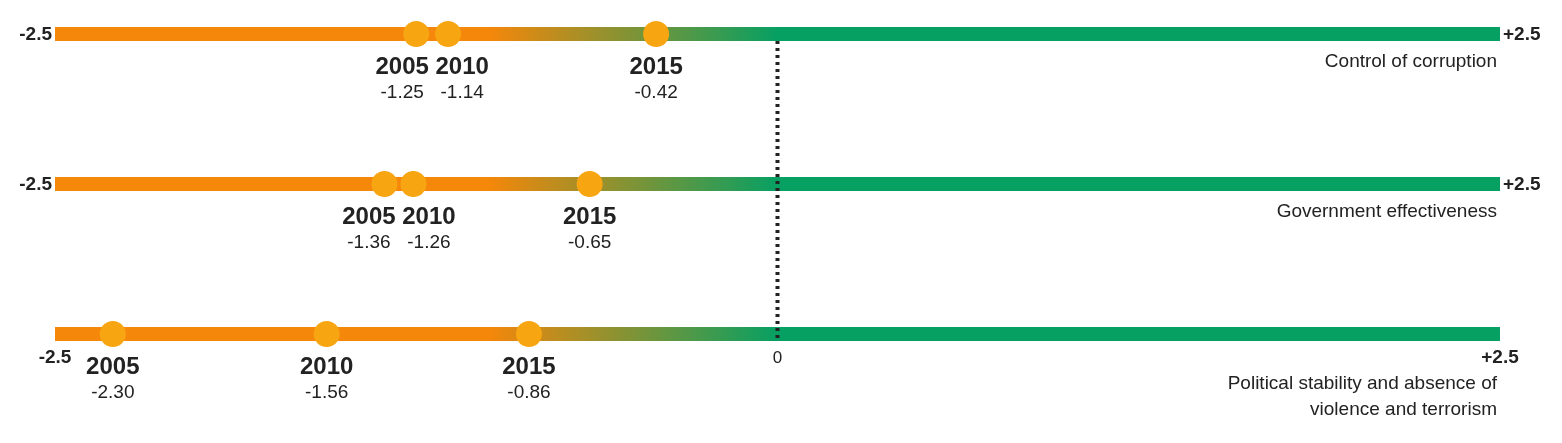 This screenshot has width=1562, height=443. Describe the element at coordinates (113, 392) in the screenshot. I see `data-label: -2.30` at that location.